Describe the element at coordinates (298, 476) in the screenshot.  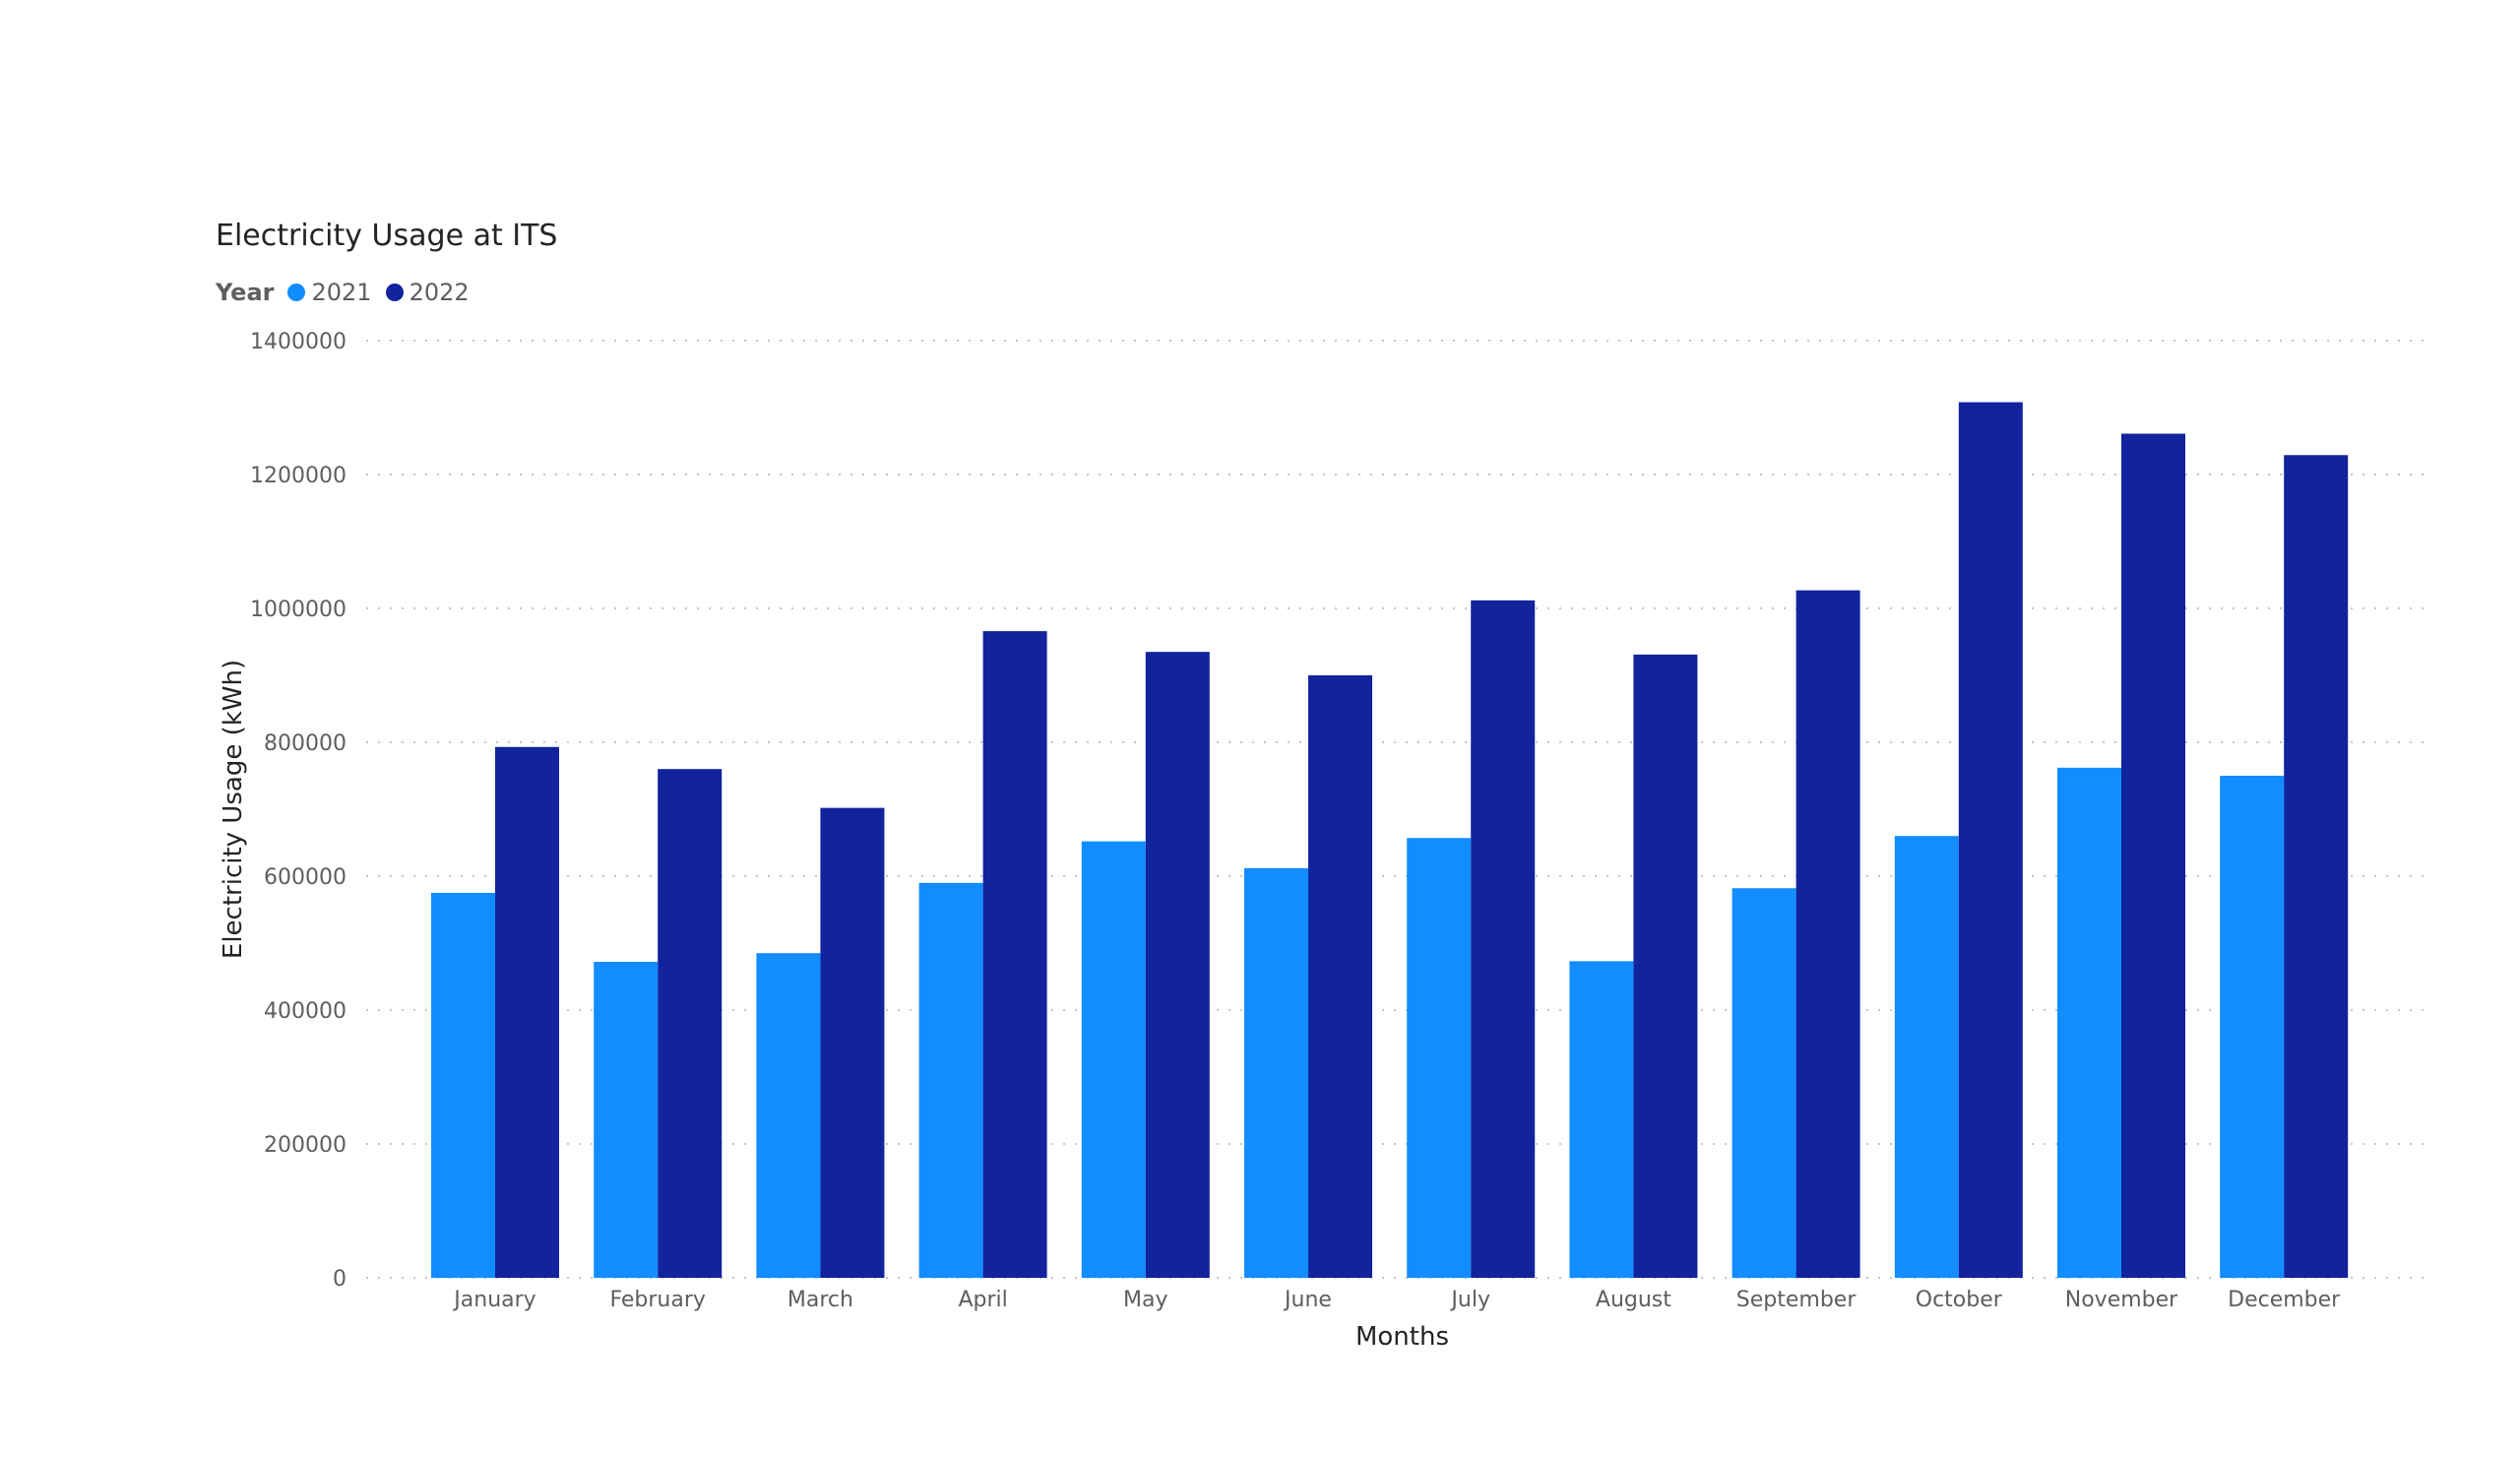
I see `y-tick-label: 1200000` at that location.